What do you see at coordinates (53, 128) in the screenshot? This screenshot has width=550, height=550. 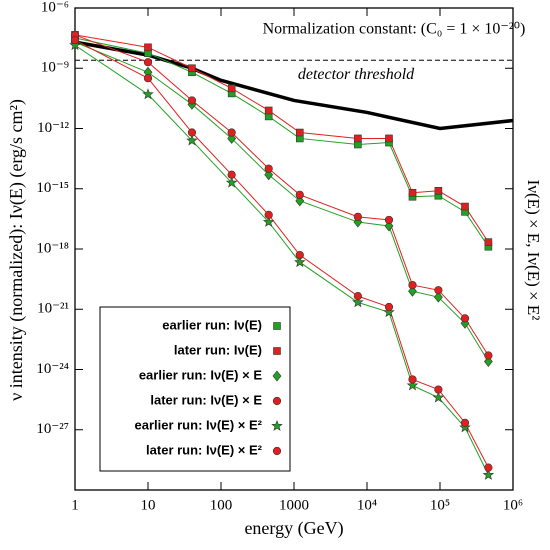 I see `y-tick-label: 10⁻¹²` at bounding box center [53, 128].